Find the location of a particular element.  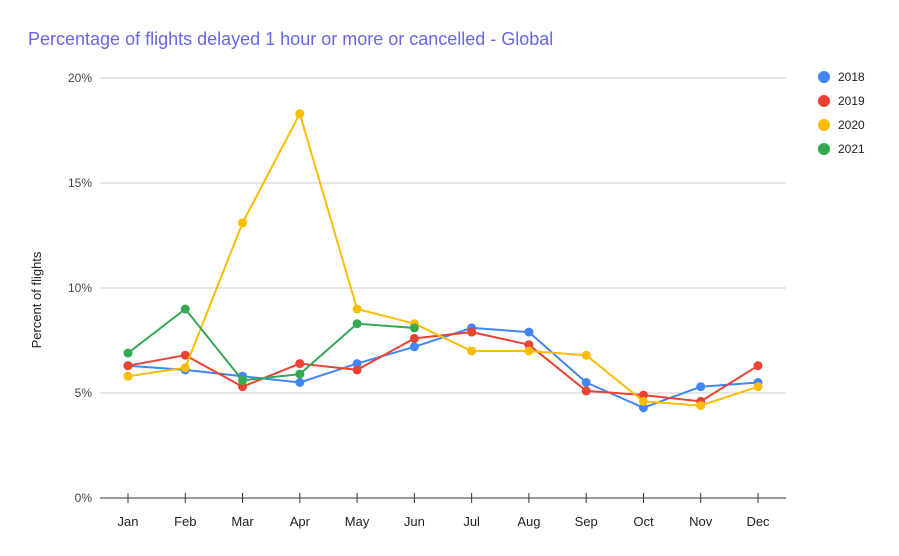

legend-label-2018: 2018 is located at coordinates (851, 77).